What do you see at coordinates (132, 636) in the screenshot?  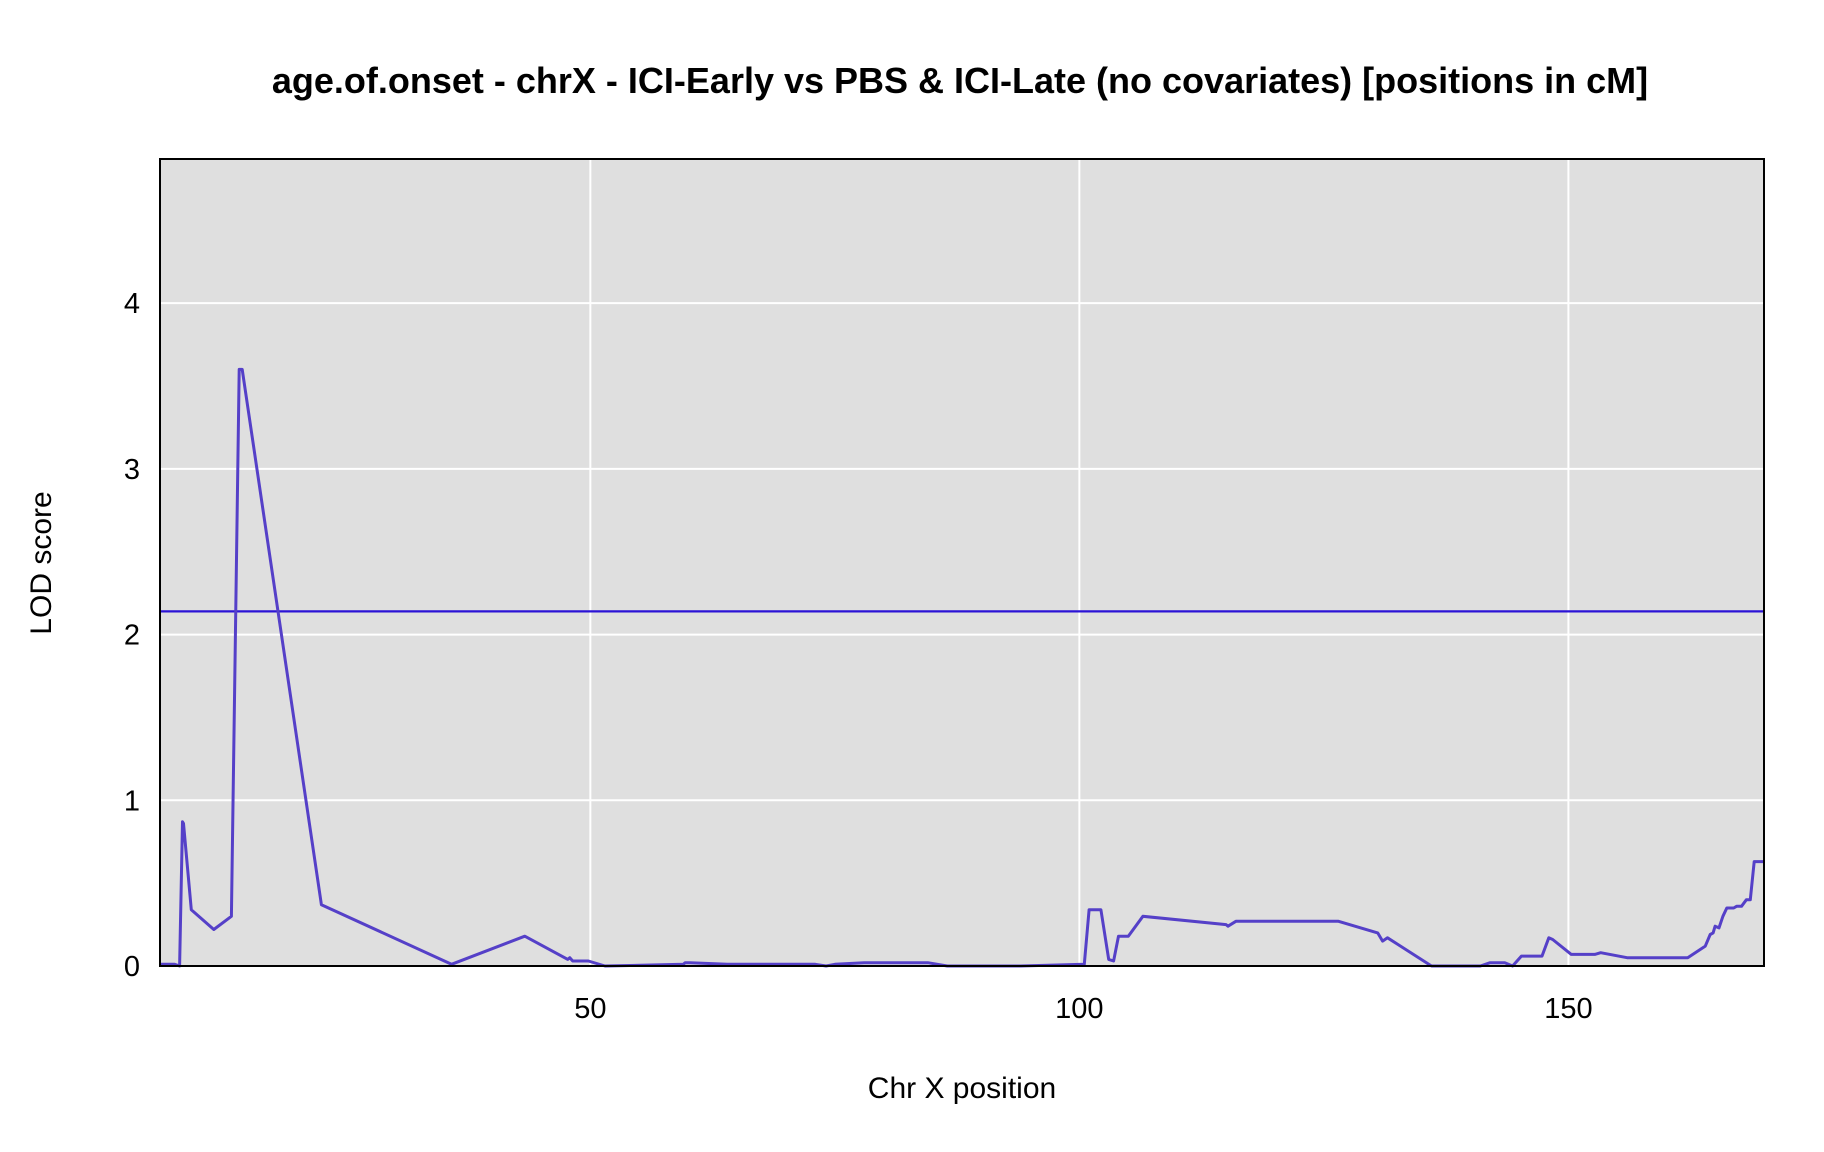 I see `y-tick-label: 2` at bounding box center [132, 636].